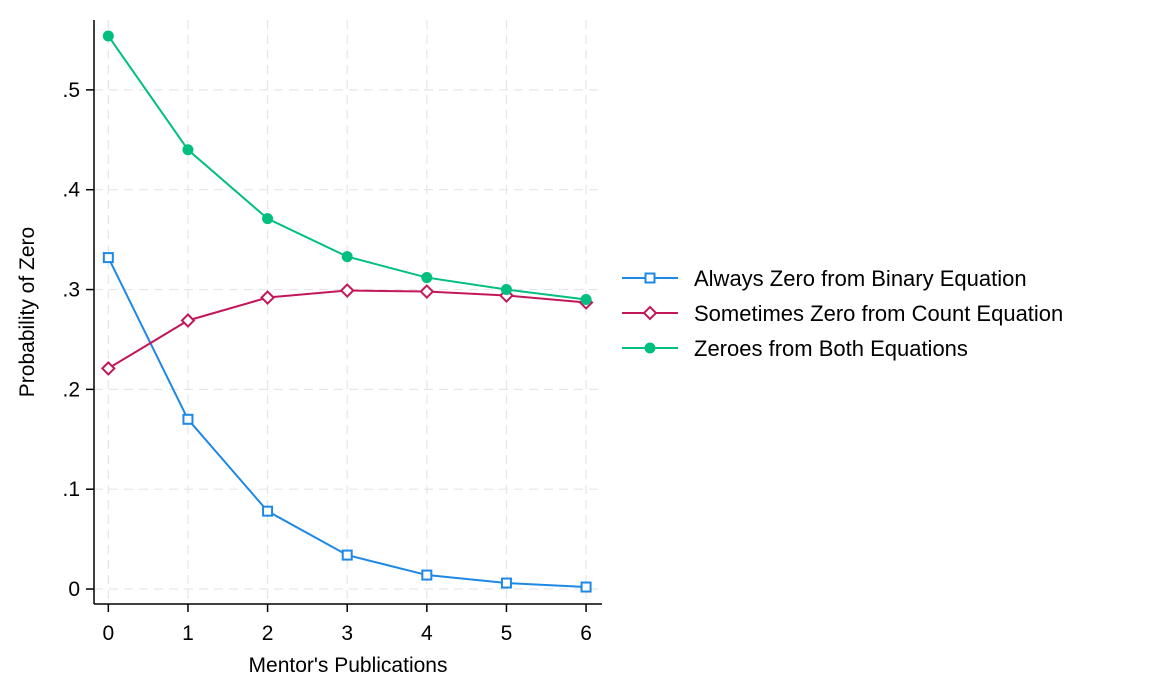  I want to click on x-tick-label: 3, so click(347, 633).